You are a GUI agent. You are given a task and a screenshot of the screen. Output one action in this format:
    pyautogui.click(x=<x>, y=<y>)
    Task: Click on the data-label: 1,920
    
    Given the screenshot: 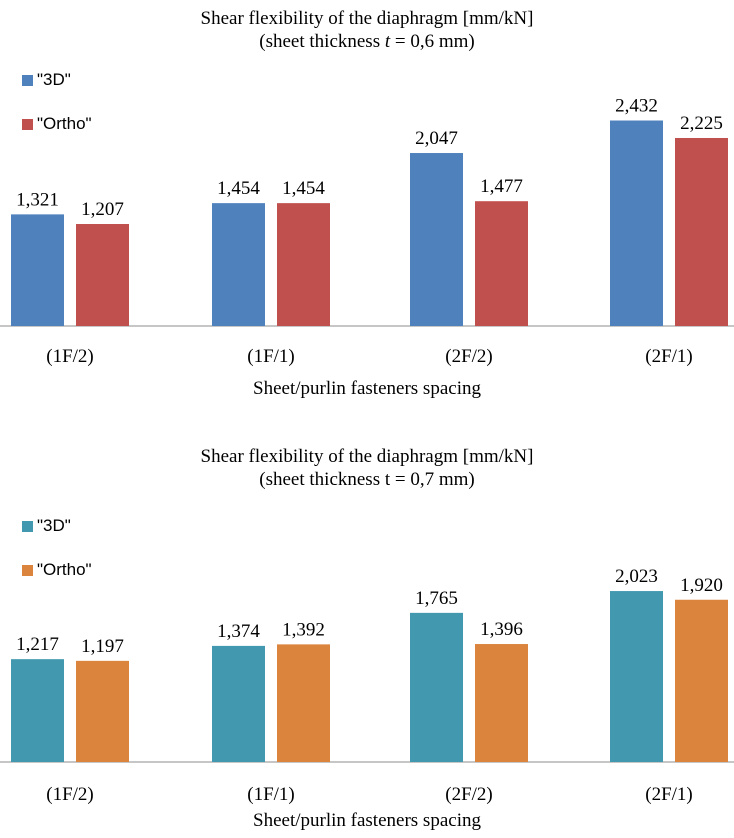 What is the action you would take?
    pyautogui.click(x=701, y=585)
    